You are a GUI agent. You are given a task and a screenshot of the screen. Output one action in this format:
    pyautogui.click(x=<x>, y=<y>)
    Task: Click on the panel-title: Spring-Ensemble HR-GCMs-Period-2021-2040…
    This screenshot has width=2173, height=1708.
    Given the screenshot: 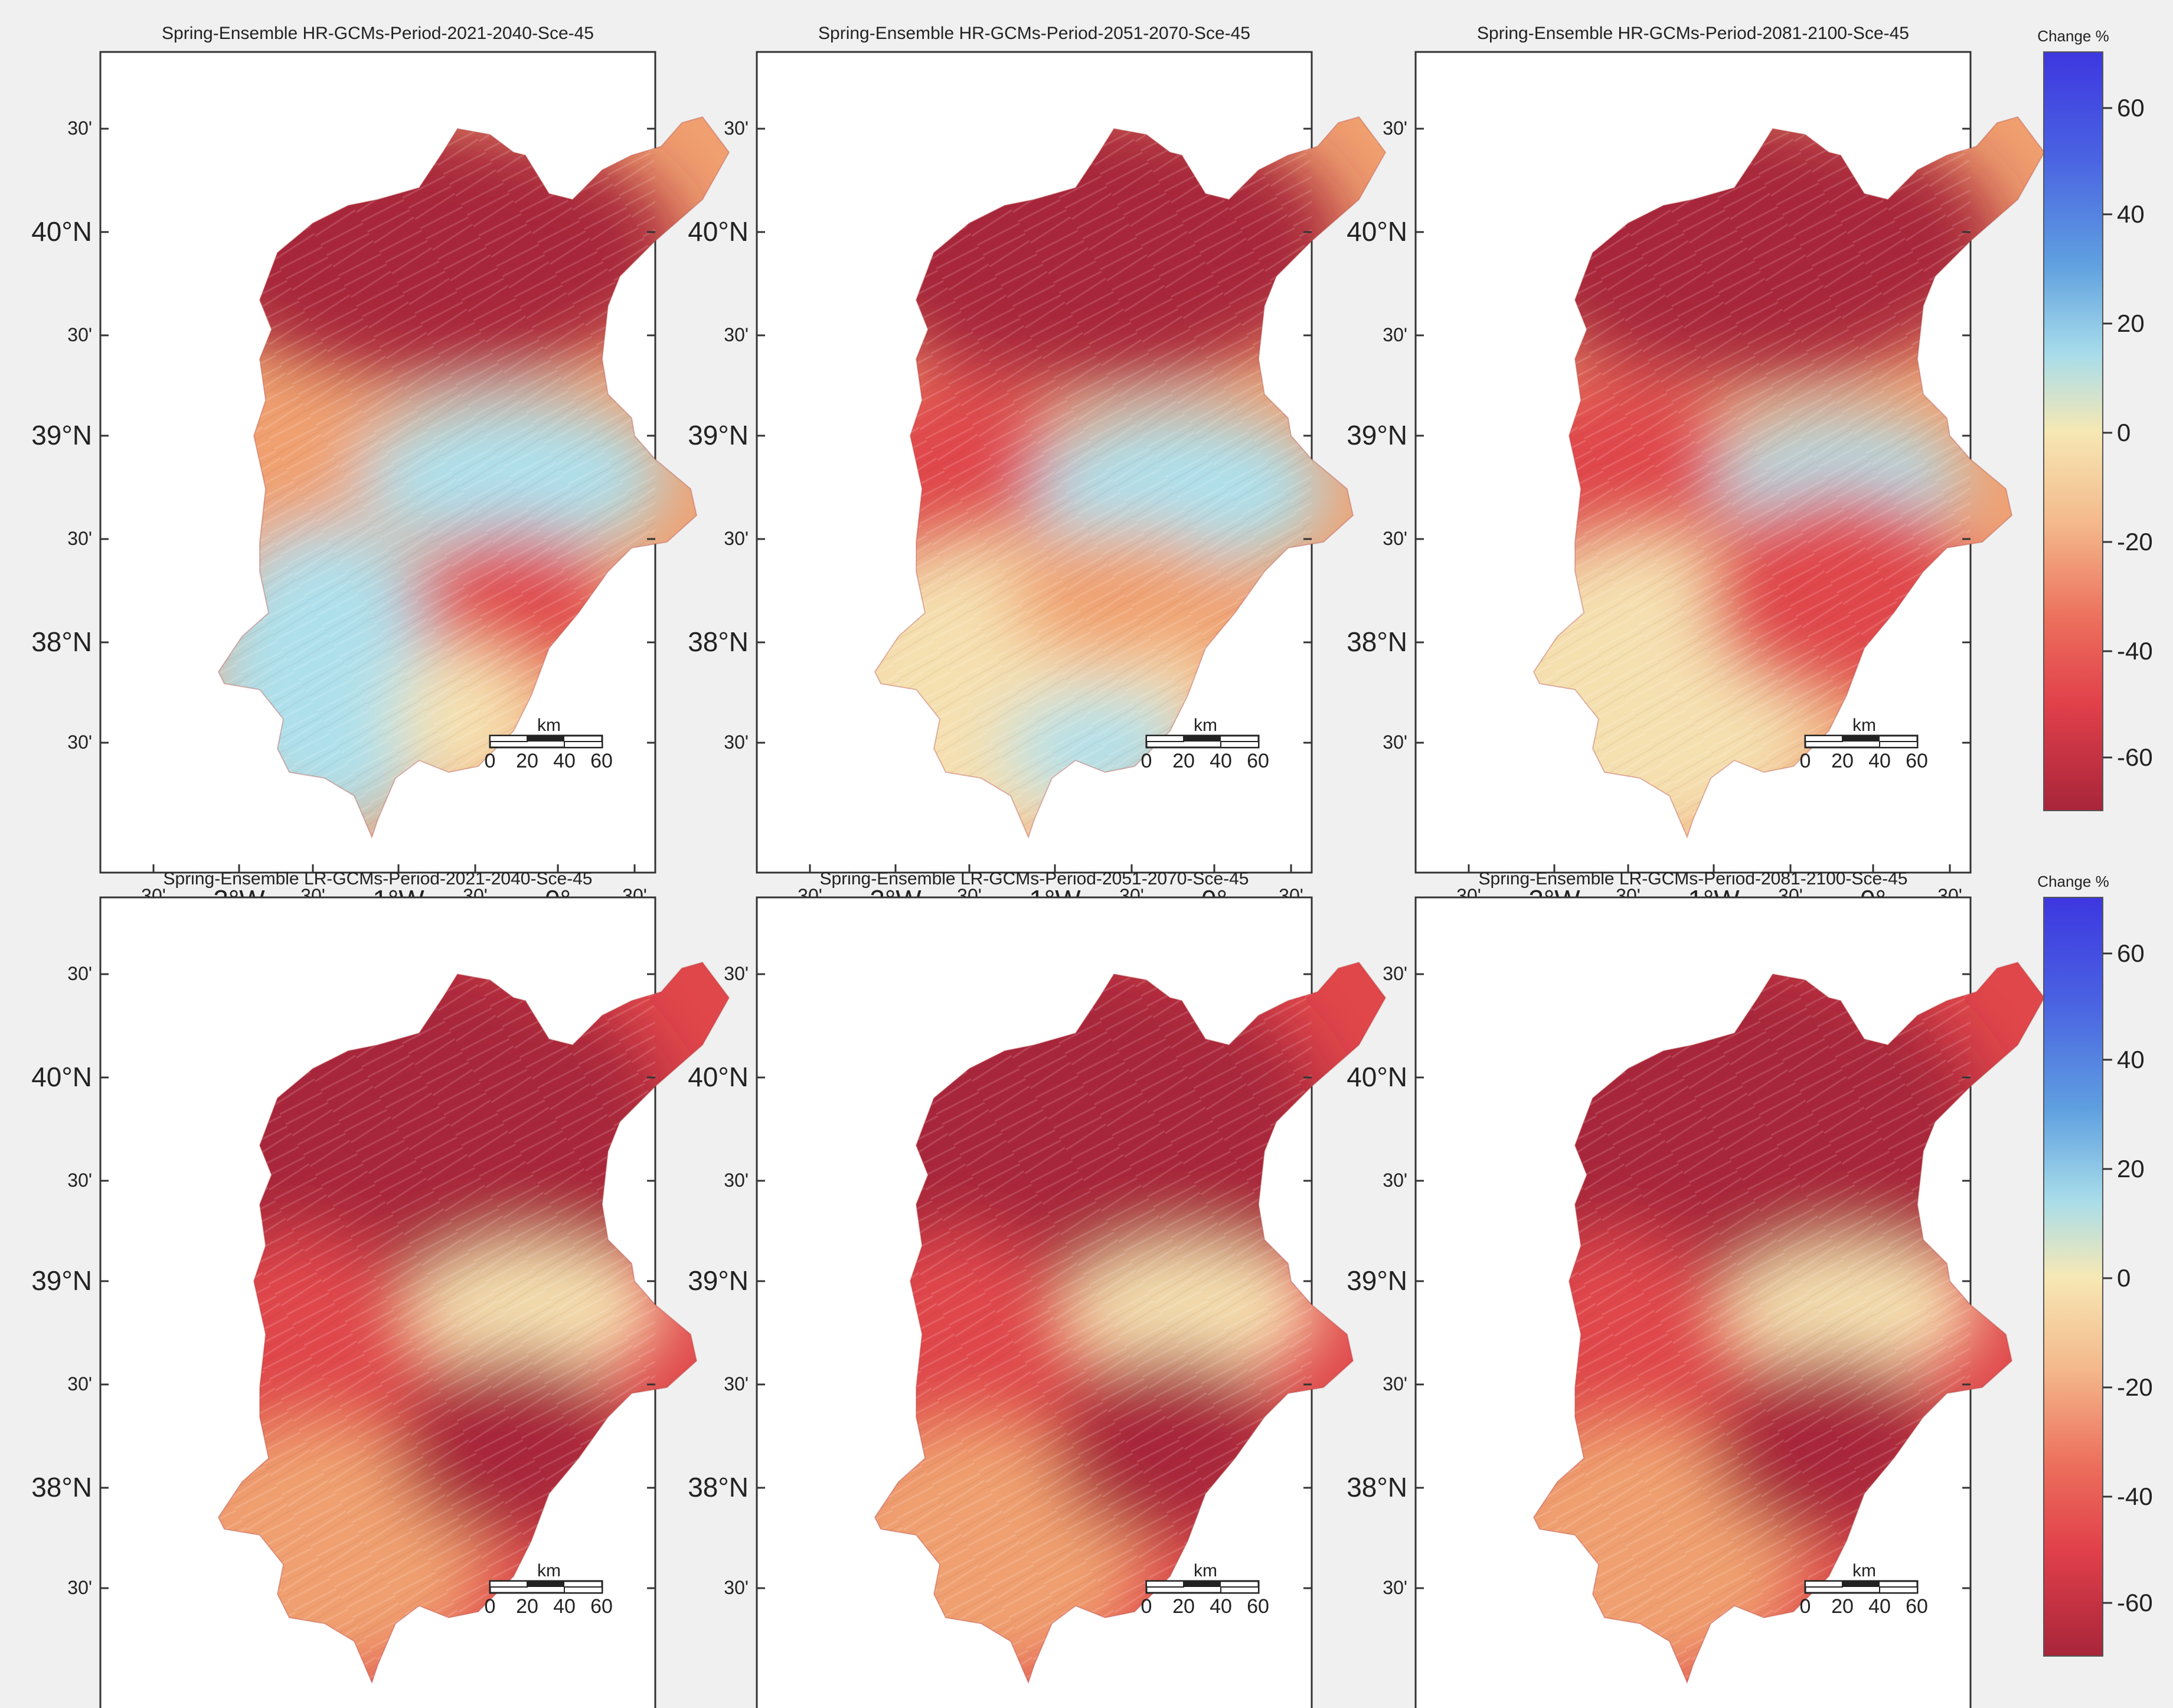 What is the action you would take?
    pyautogui.click(x=378, y=33)
    